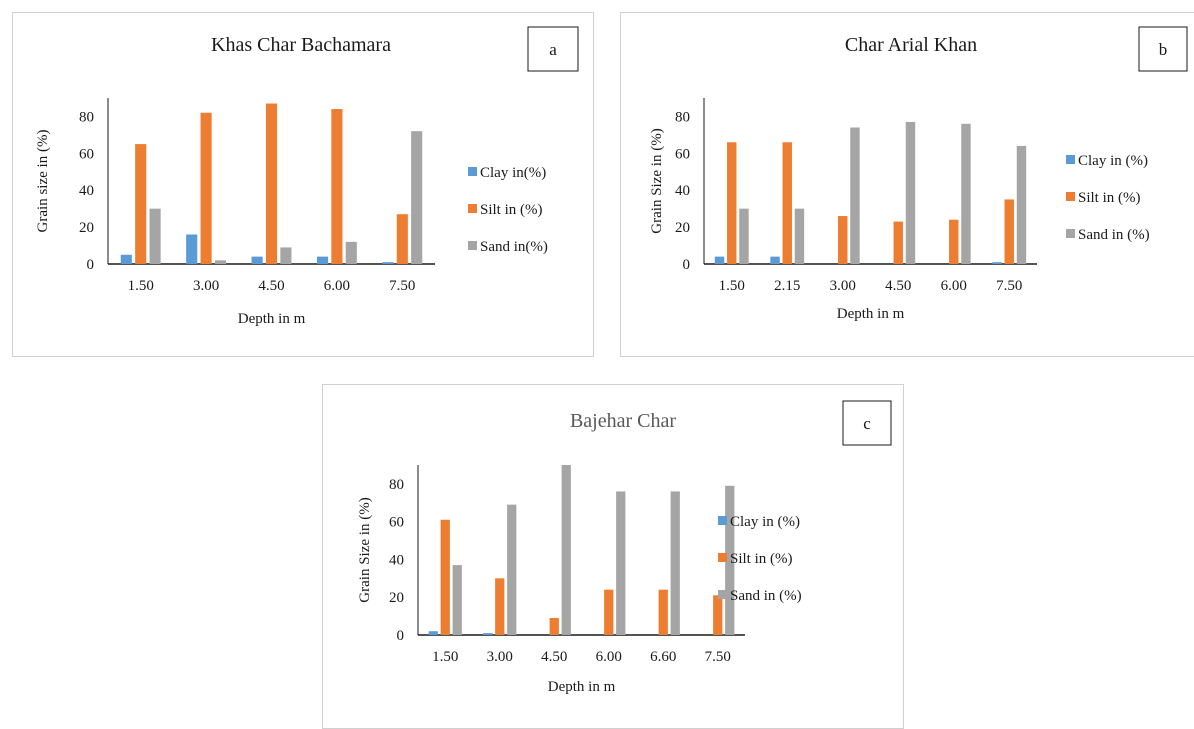 The image size is (1194, 729). I want to click on x-tick-label: 6.60, so click(663, 657).